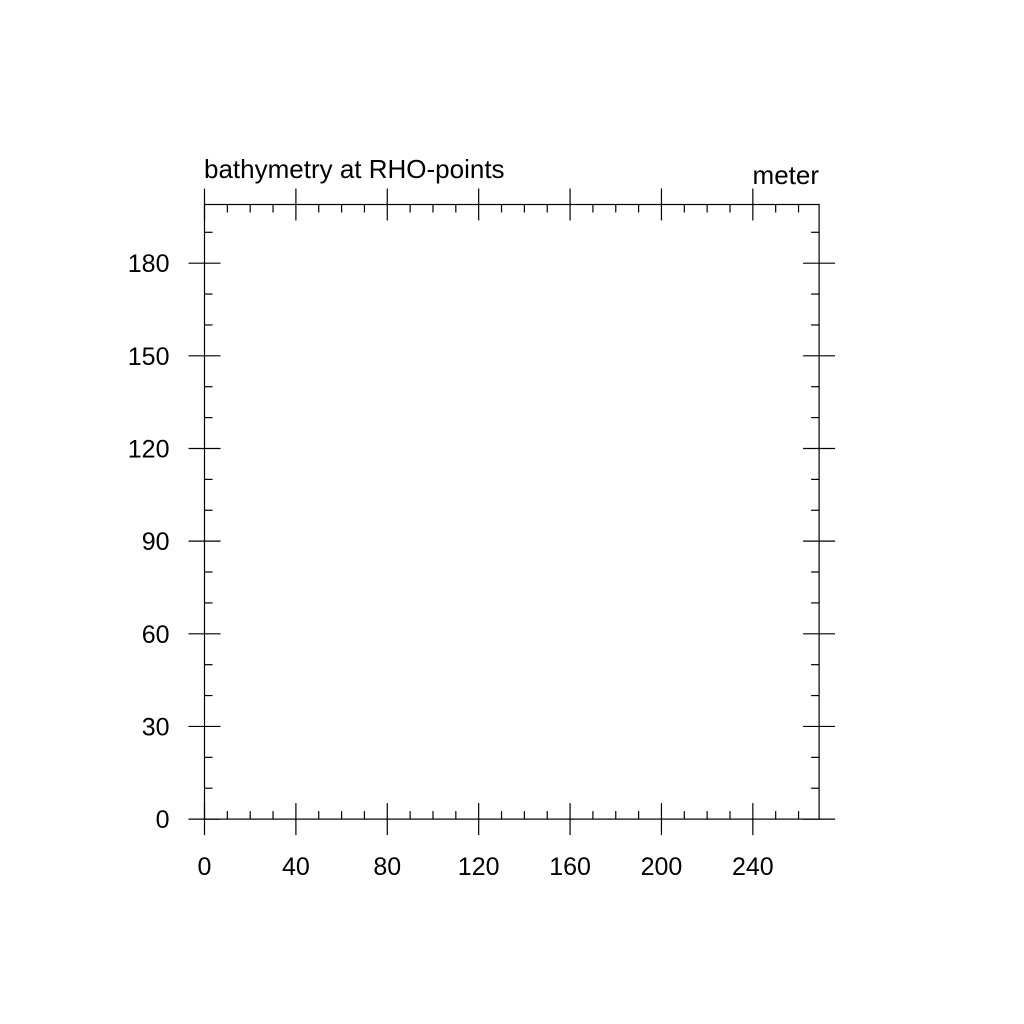 The height and width of the screenshot is (1024, 1024). What do you see at coordinates (786, 175) in the screenshot?
I see `units-label: meter` at bounding box center [786, 175].